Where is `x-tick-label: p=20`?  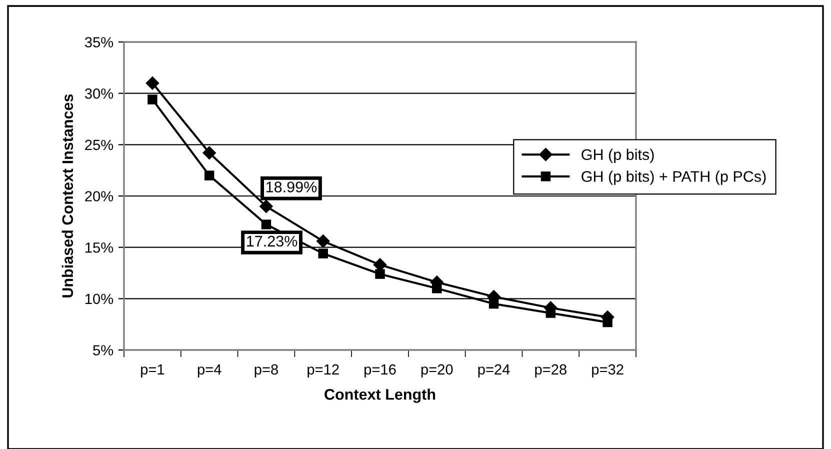
x-tick-label: p=20 is located at coordinates (437, 371).